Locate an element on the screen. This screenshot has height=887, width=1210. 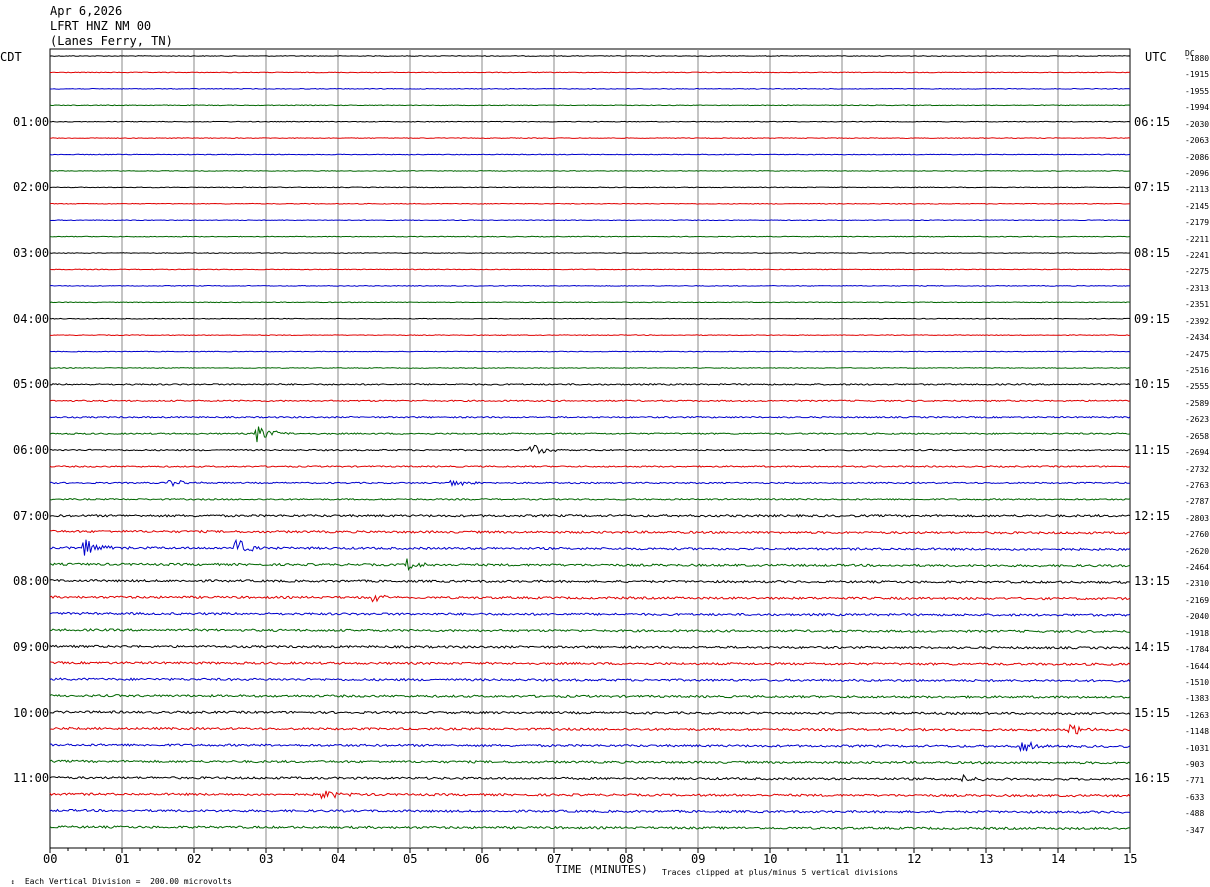
dc-offset-label: -2464 is located at coordinates (1197, 568).